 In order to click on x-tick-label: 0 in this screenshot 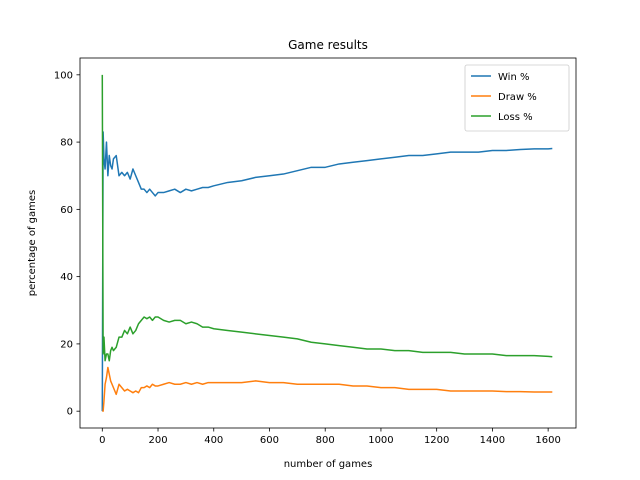, I will do `click(102, 440)`.